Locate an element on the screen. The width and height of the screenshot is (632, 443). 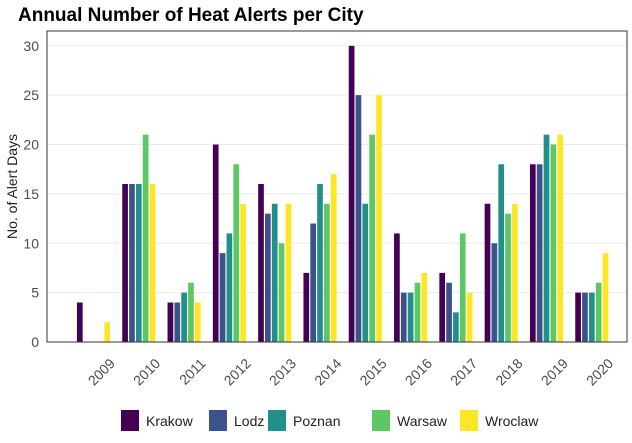
legend-swatch-wroclaw is located at coordinates (469, 420).